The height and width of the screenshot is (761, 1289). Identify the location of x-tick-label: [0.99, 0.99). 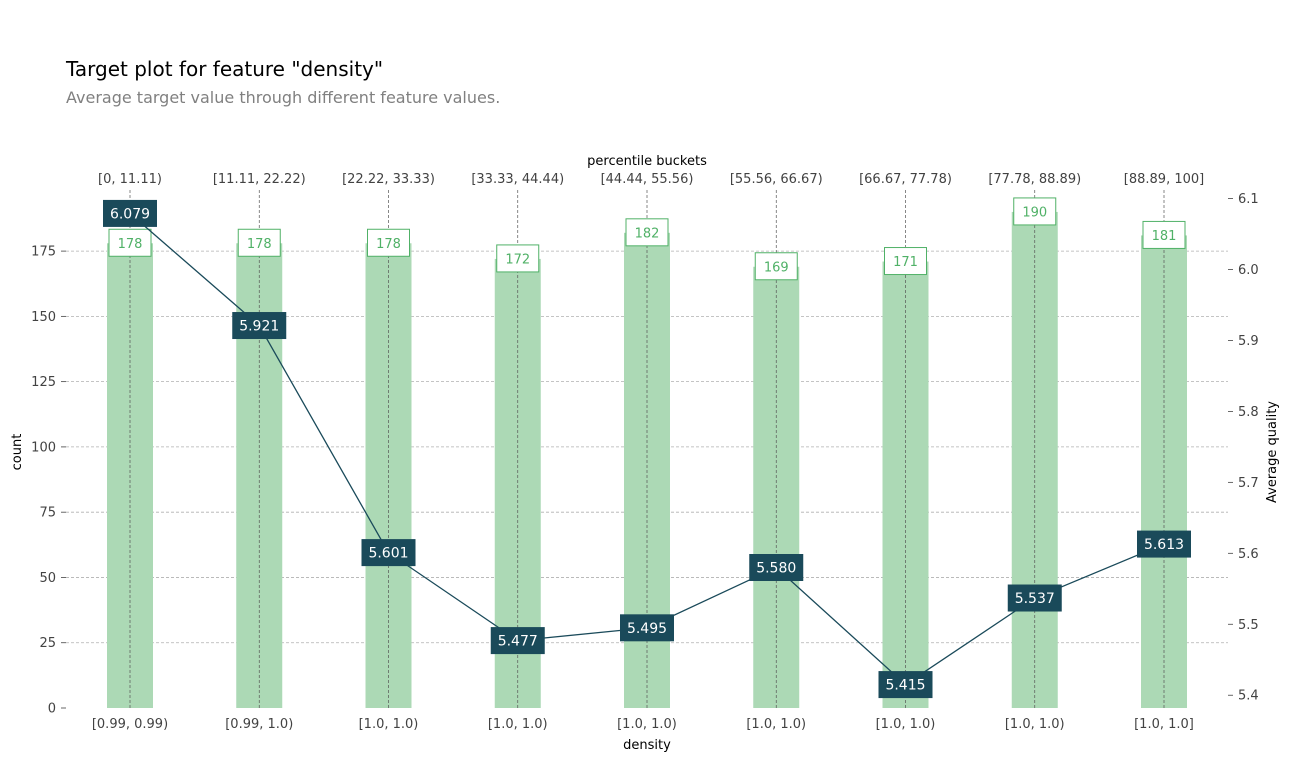
(130, 724).